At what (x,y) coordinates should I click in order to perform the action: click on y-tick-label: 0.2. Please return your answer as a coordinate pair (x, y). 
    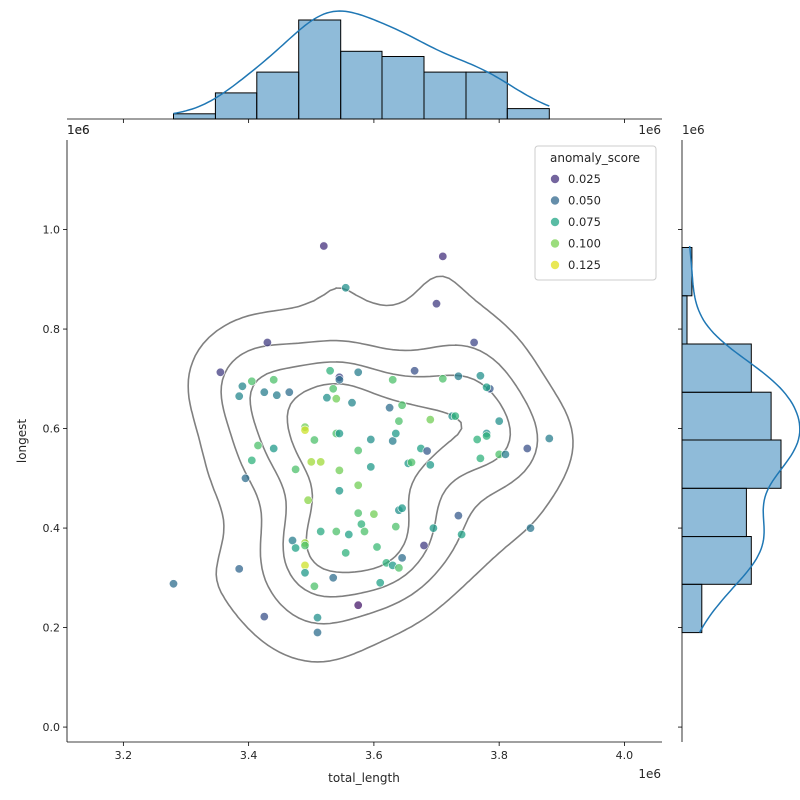
    Looking at the image, I should click on (52, 628).